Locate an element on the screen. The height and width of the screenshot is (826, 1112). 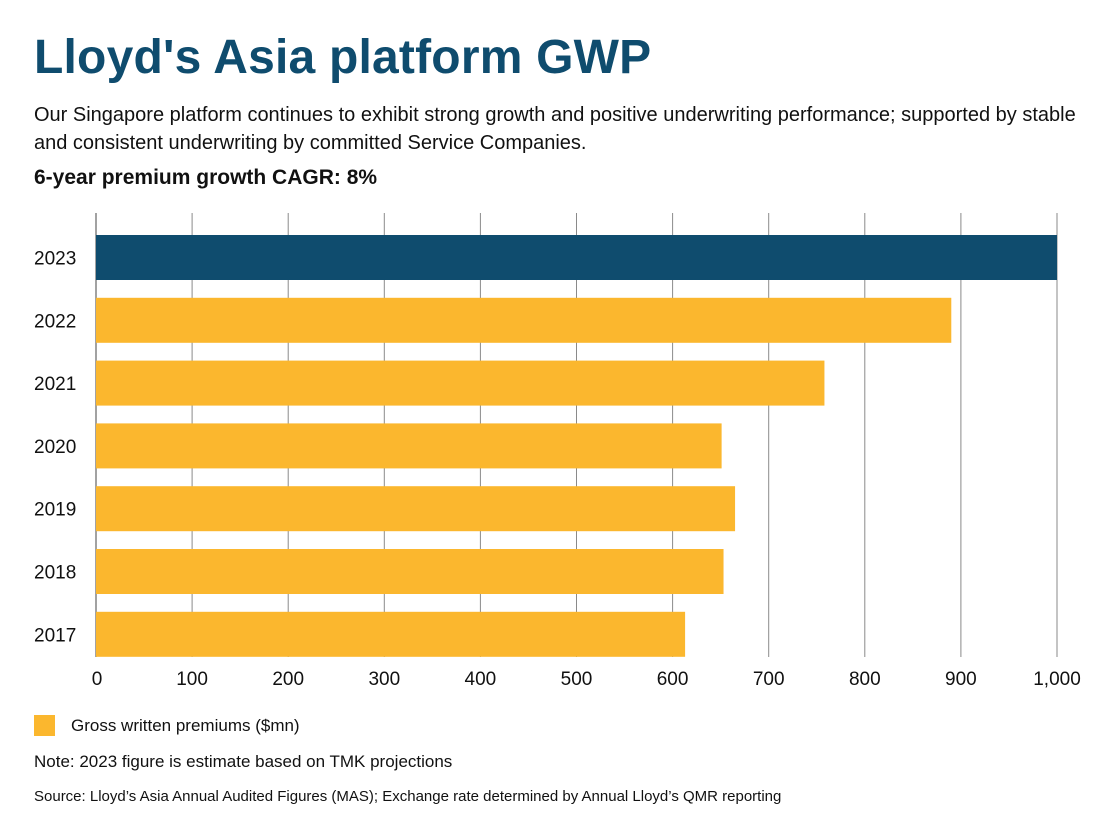
legend: Gross written premiums ($mn) is located at coordinates (167, 725).